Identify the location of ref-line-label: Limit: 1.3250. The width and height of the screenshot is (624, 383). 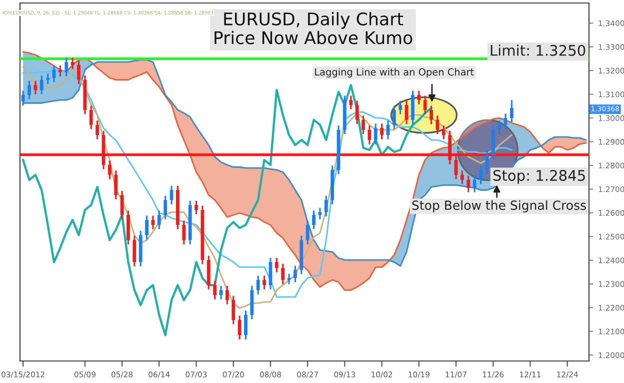
(538, 50).